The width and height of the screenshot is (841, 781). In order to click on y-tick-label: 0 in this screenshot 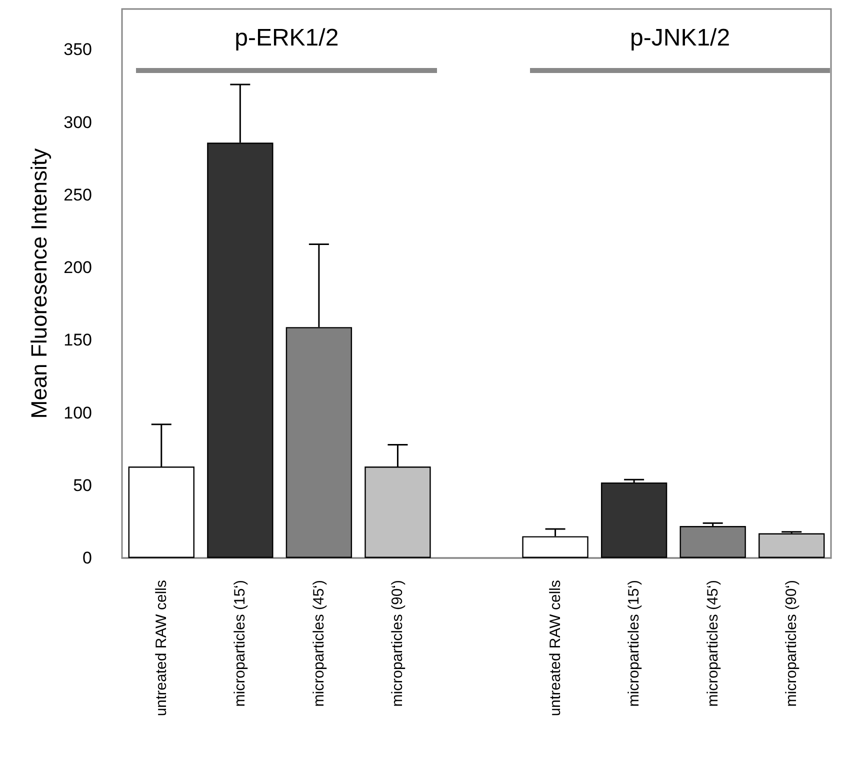, I will do `click(87, 558)`.